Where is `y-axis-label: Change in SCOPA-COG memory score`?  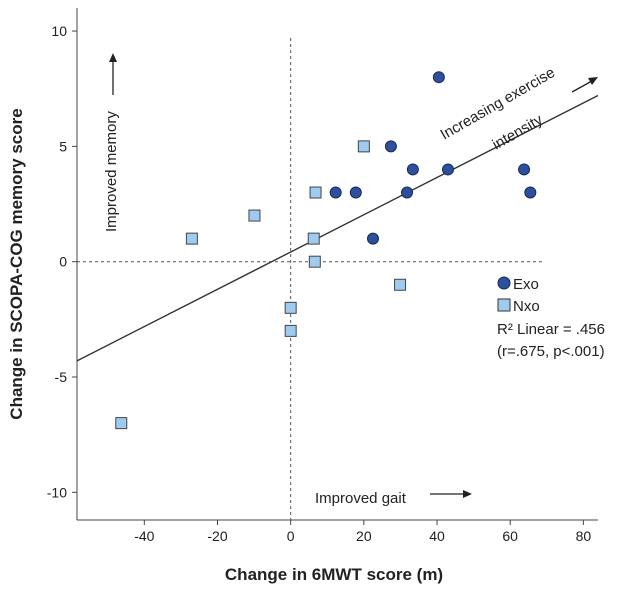
y-axis-label: Change in SCOPA-COG memory score is located at coordinates (16, 263).